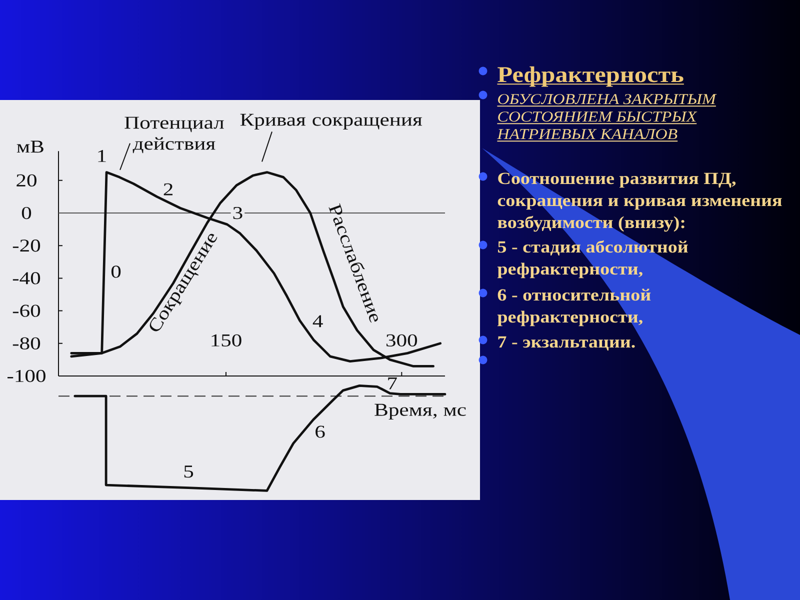 The image size is (800, 600). I want to click on annotation: 7, so click(392, 383).